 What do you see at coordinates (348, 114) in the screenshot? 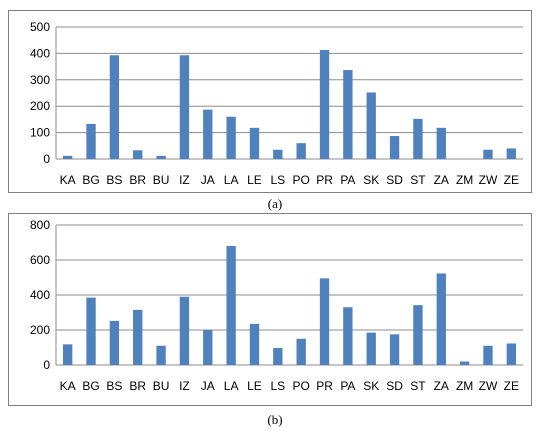
I see `bar-a-pa` at bounding box center [348, 114].